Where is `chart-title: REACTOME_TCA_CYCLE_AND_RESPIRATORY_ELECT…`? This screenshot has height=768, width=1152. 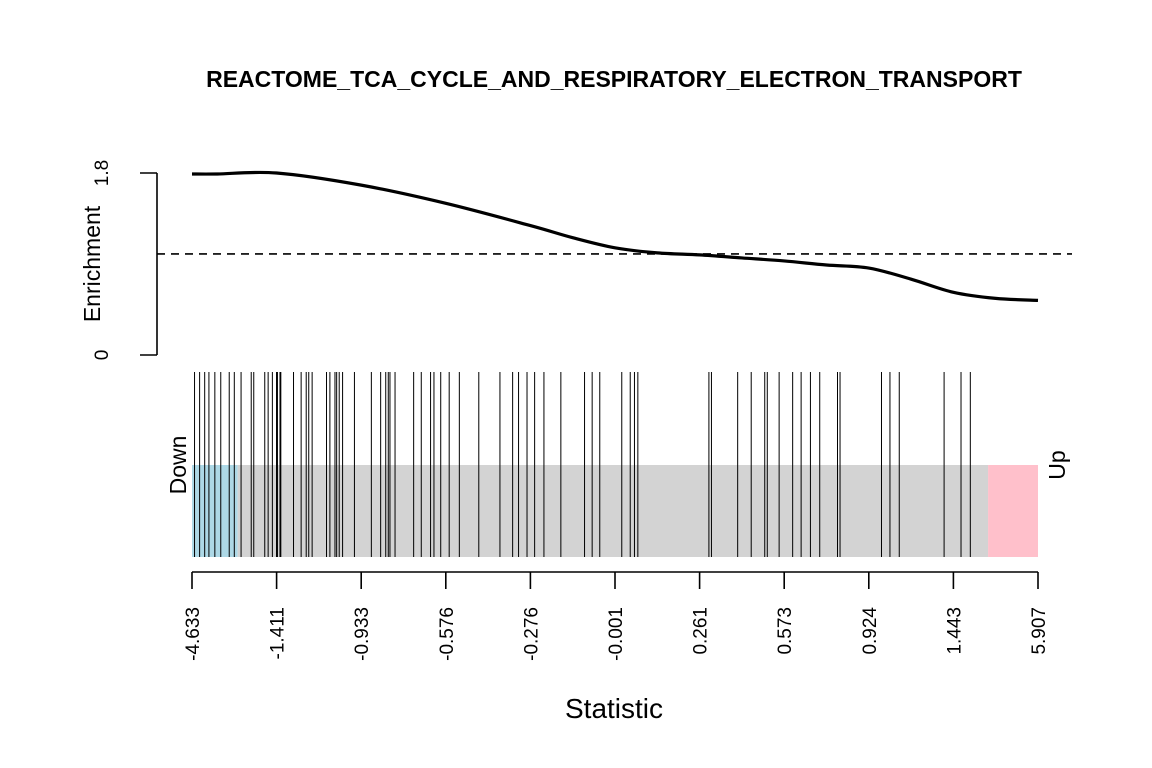
chart-title: REACTOME_TCA_CYCLE_AND_RESPIRATORY_ELECT… is located at coordinates (614, 79).